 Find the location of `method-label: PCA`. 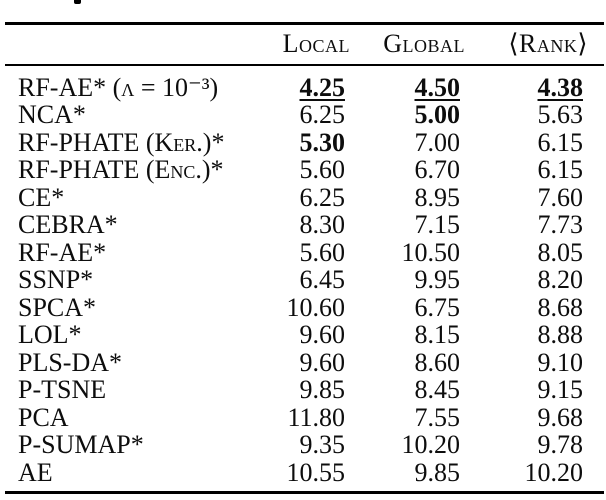

method-label: PCA is located at coordinates (43, 417).